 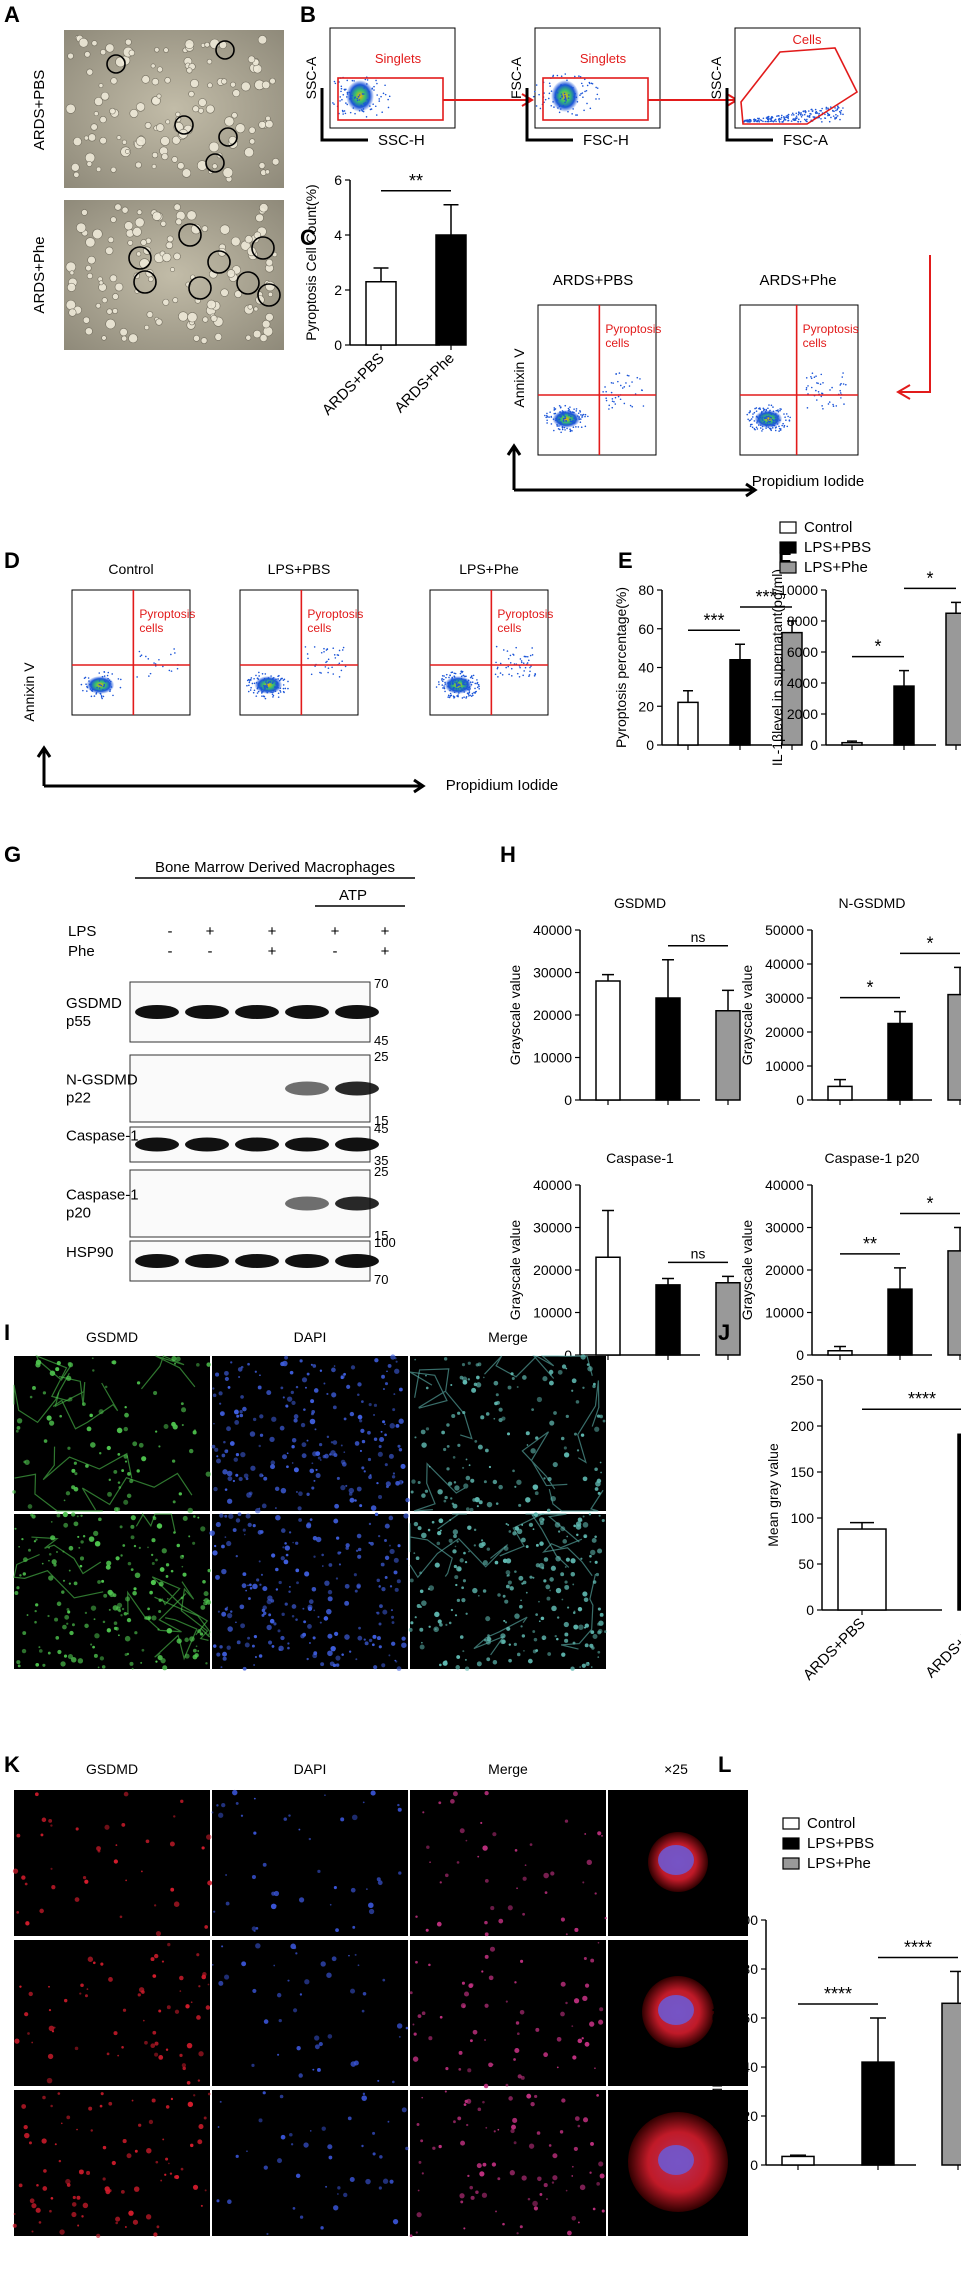 I want to click on quadrant-label: Pyroptosis cells, so click(x=335, y=621).